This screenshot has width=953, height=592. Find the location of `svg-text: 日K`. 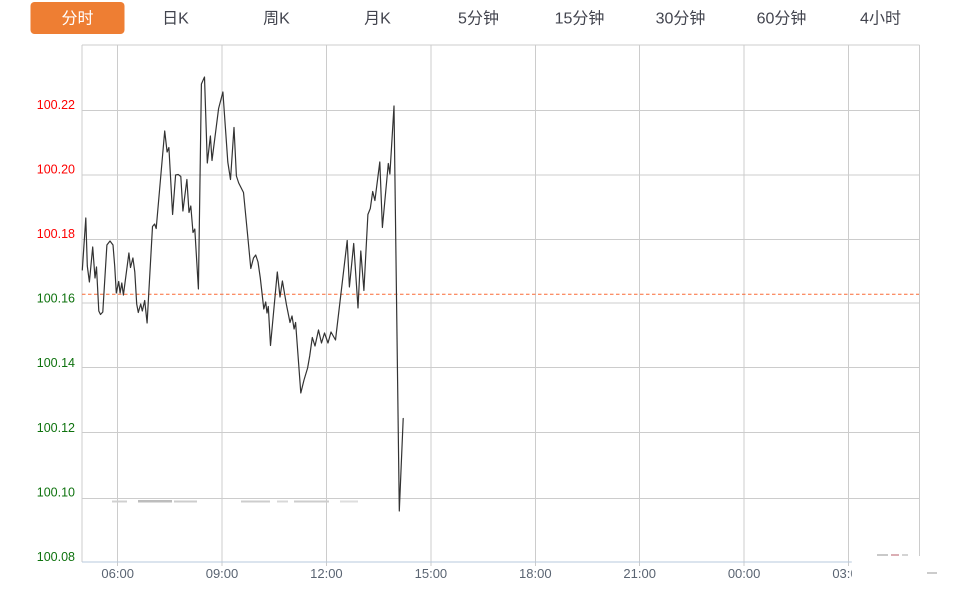

svg-text: 日K is located at coordinates (175, 19).